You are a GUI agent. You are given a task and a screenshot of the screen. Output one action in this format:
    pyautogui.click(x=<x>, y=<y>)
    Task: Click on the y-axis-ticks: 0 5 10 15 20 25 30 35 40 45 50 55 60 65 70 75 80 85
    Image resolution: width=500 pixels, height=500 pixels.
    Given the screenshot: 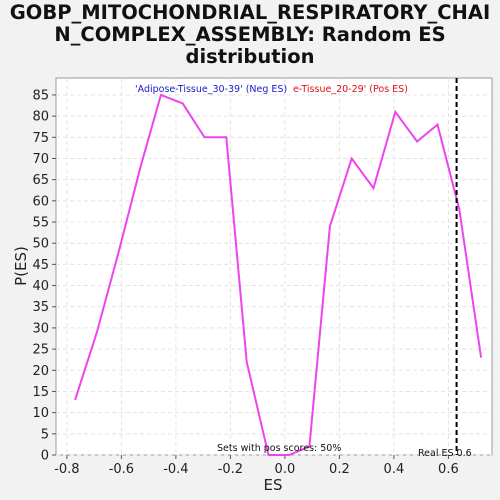 What is the action you would take?
    pyautogui.click(x=44, y=276)
    